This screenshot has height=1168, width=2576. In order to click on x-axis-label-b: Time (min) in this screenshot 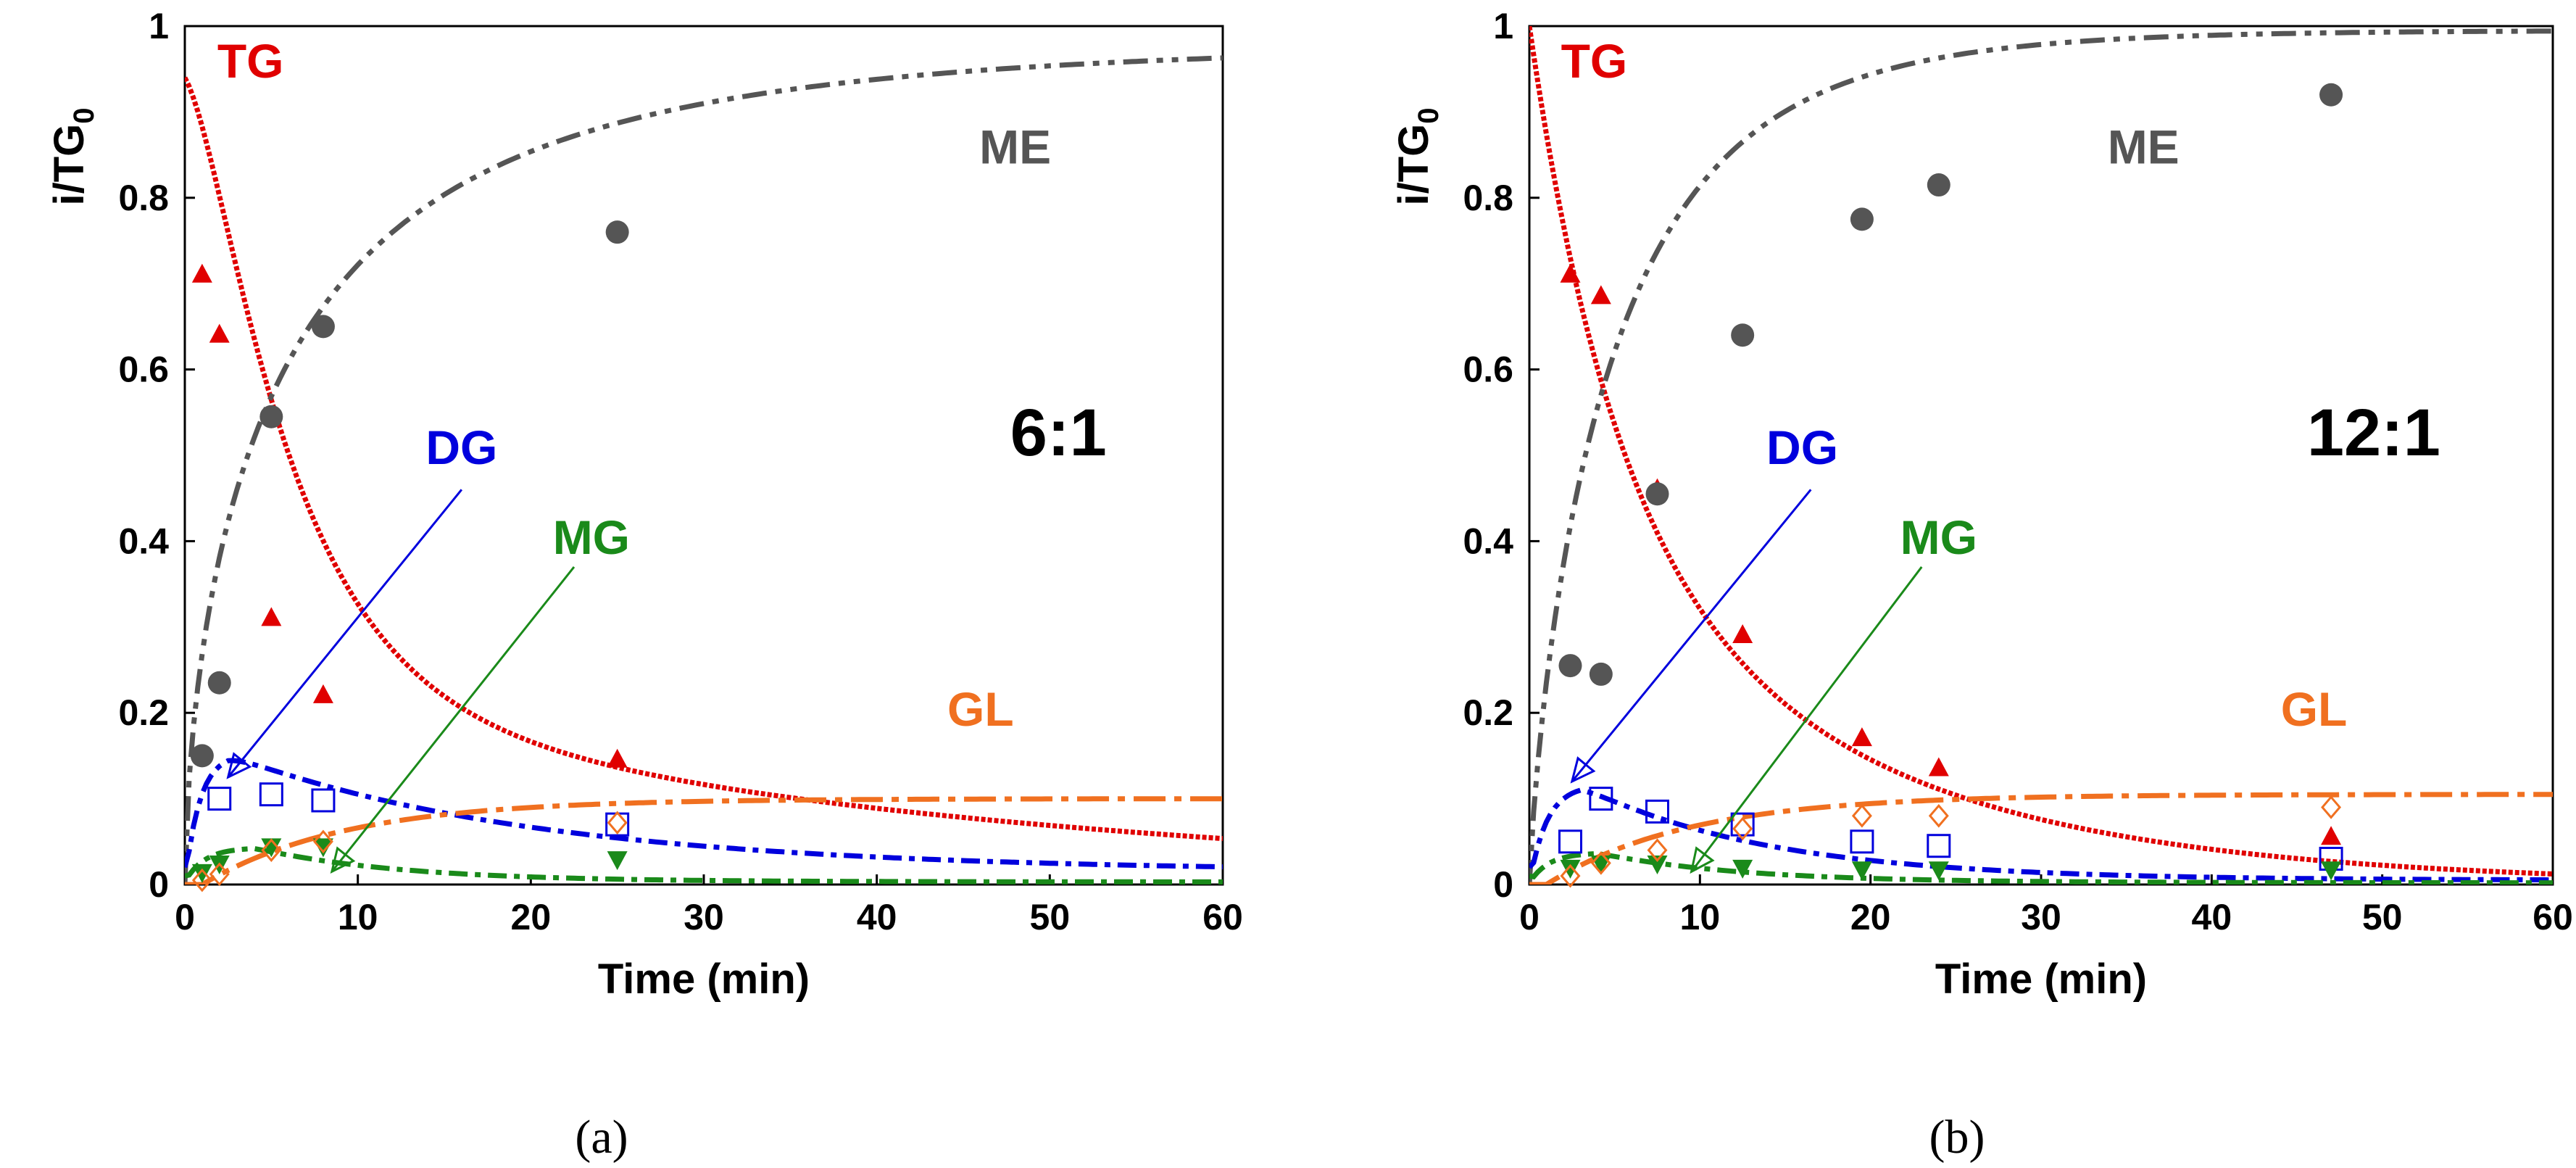, I will do `click(2041, 980)`.